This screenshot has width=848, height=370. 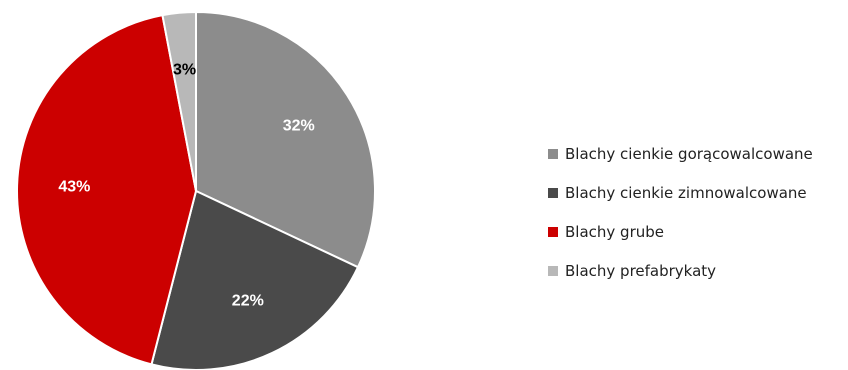 I want to click on pie-slice-blachy-prefabrykaty, so click(x=179, y=101).